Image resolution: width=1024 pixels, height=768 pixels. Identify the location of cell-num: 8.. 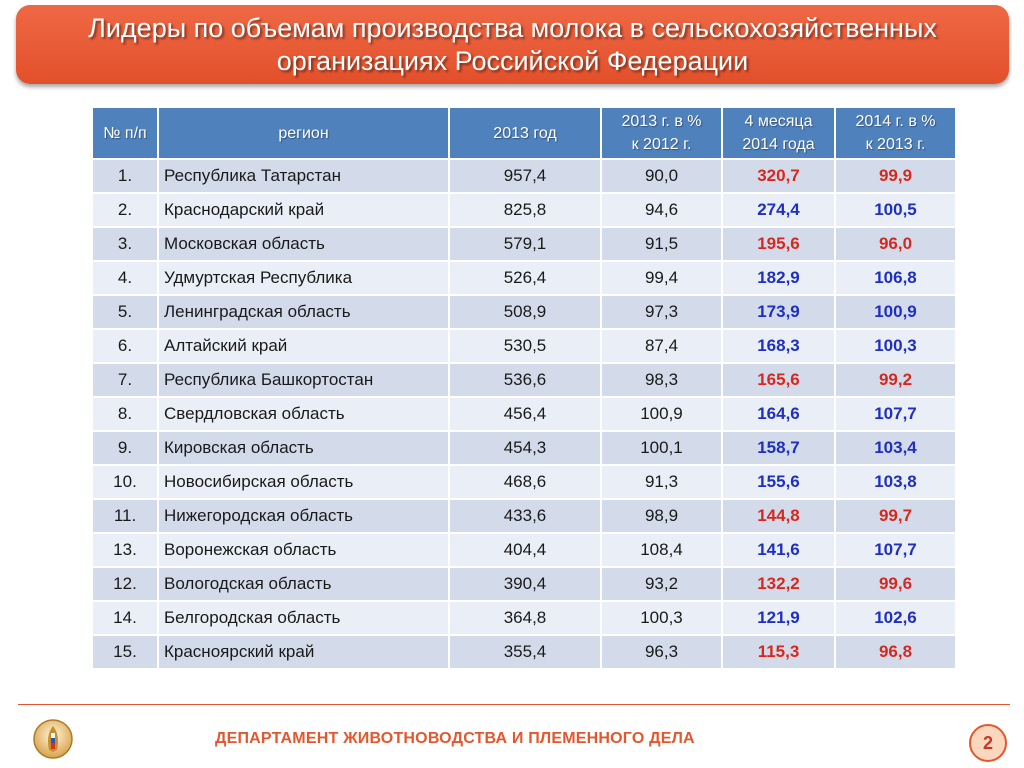
(125, 414).